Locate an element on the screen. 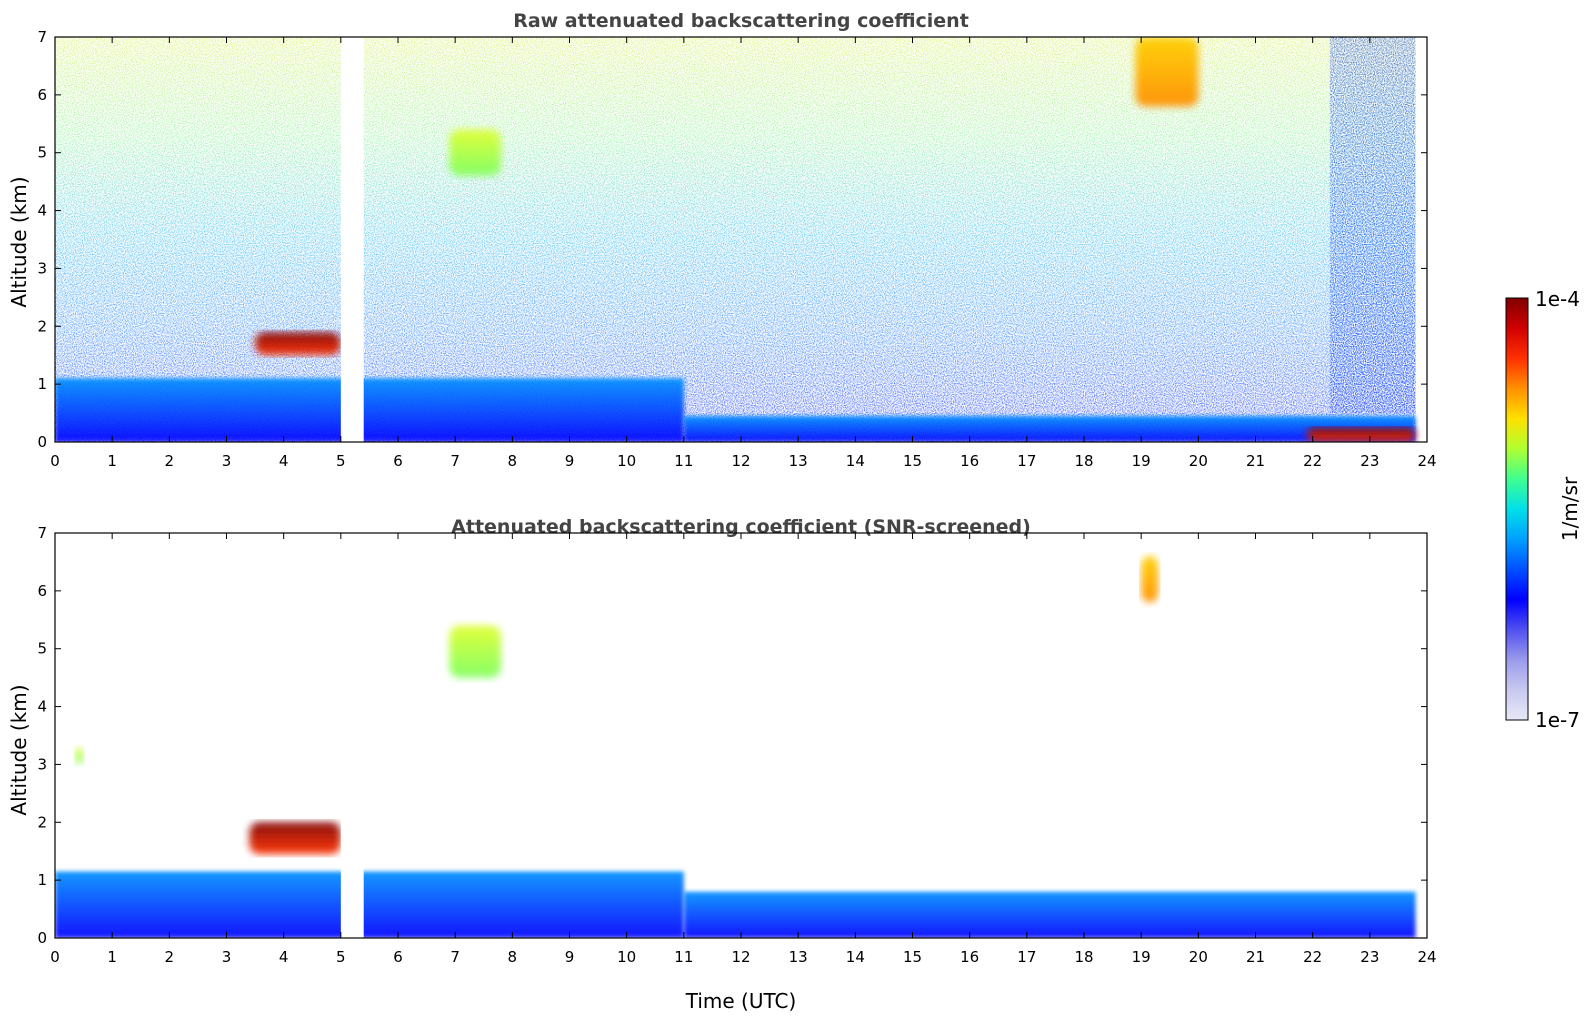 This screenshot has width=1595, height=1020. colorbar-label: 1/m/sr is located at coordinates (1570, 508).